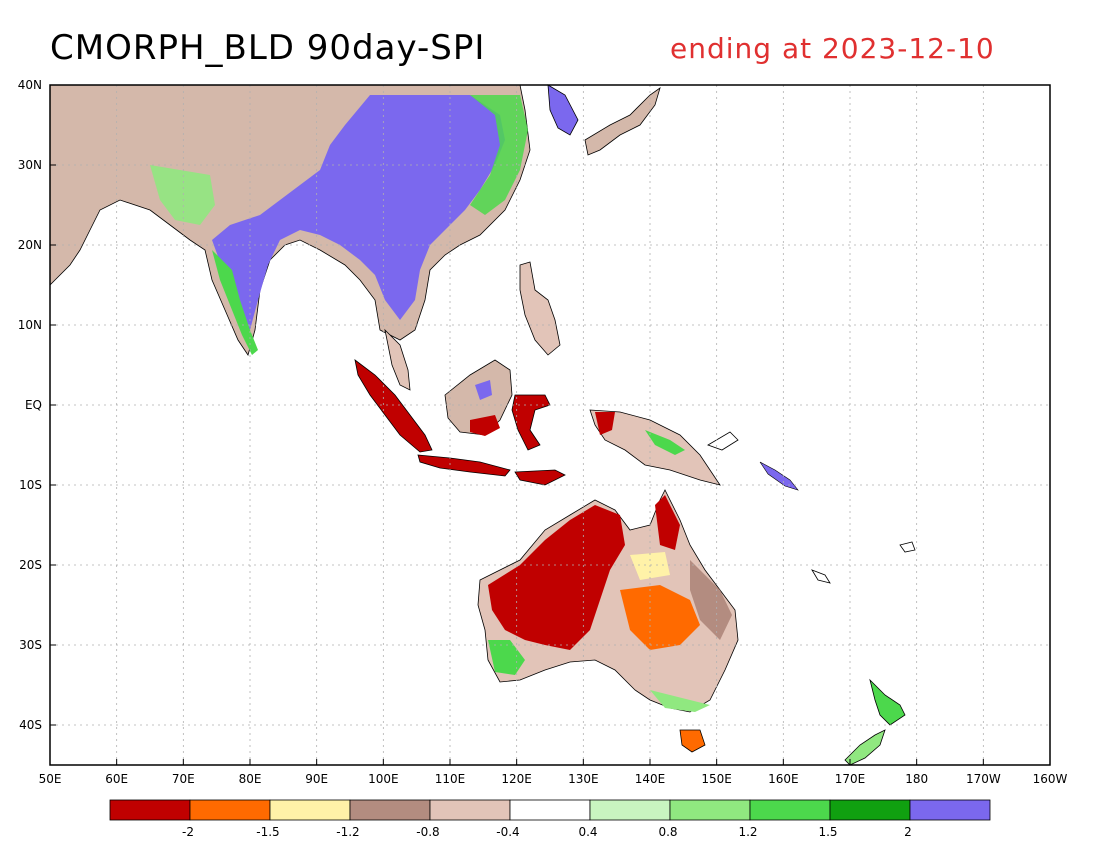 The height and width of the screenshot is (850, 1100). I want to click on lon-tick-label: 110E, so click(450, 779).